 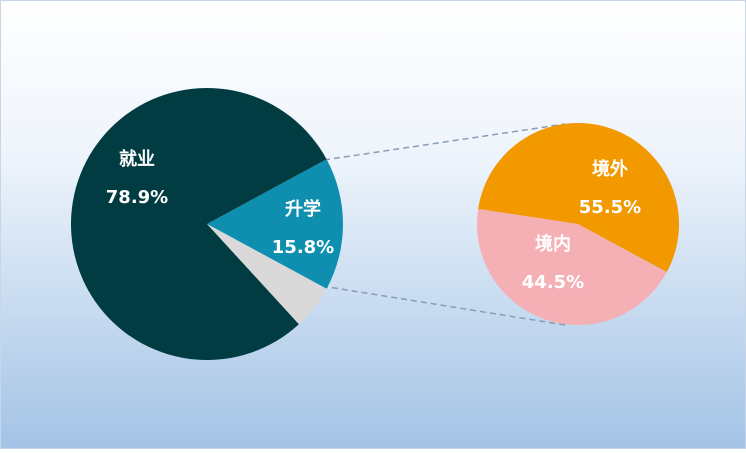 What do you see at coordinates (610, 207) in the screenshot?
I see `value-label: 55.5%` at bounding box center [610, 207].